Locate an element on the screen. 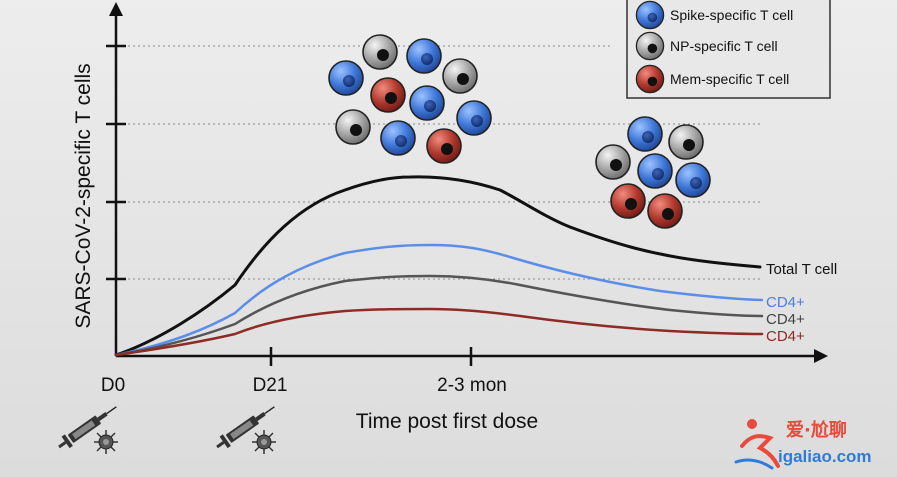  cell-cluster-late is located at coordinates (653, 172).